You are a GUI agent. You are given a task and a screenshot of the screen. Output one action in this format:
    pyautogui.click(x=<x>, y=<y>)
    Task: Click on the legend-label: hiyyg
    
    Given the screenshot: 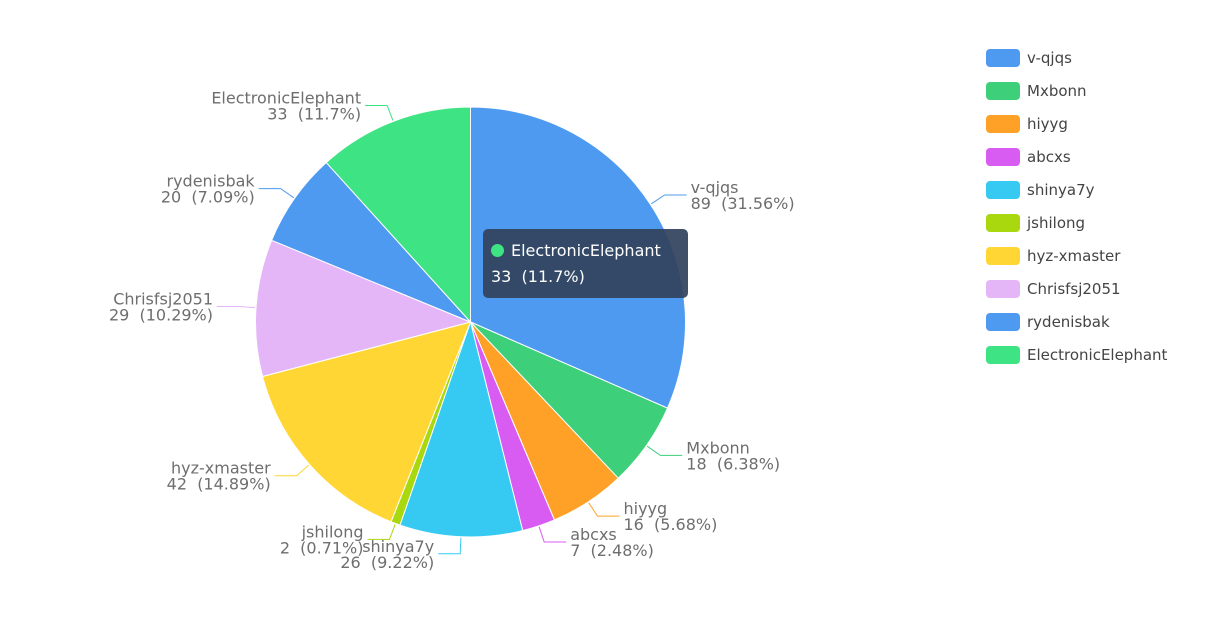 What is the action you would take?
    pyautogui.click(x=1047, y=123)
    